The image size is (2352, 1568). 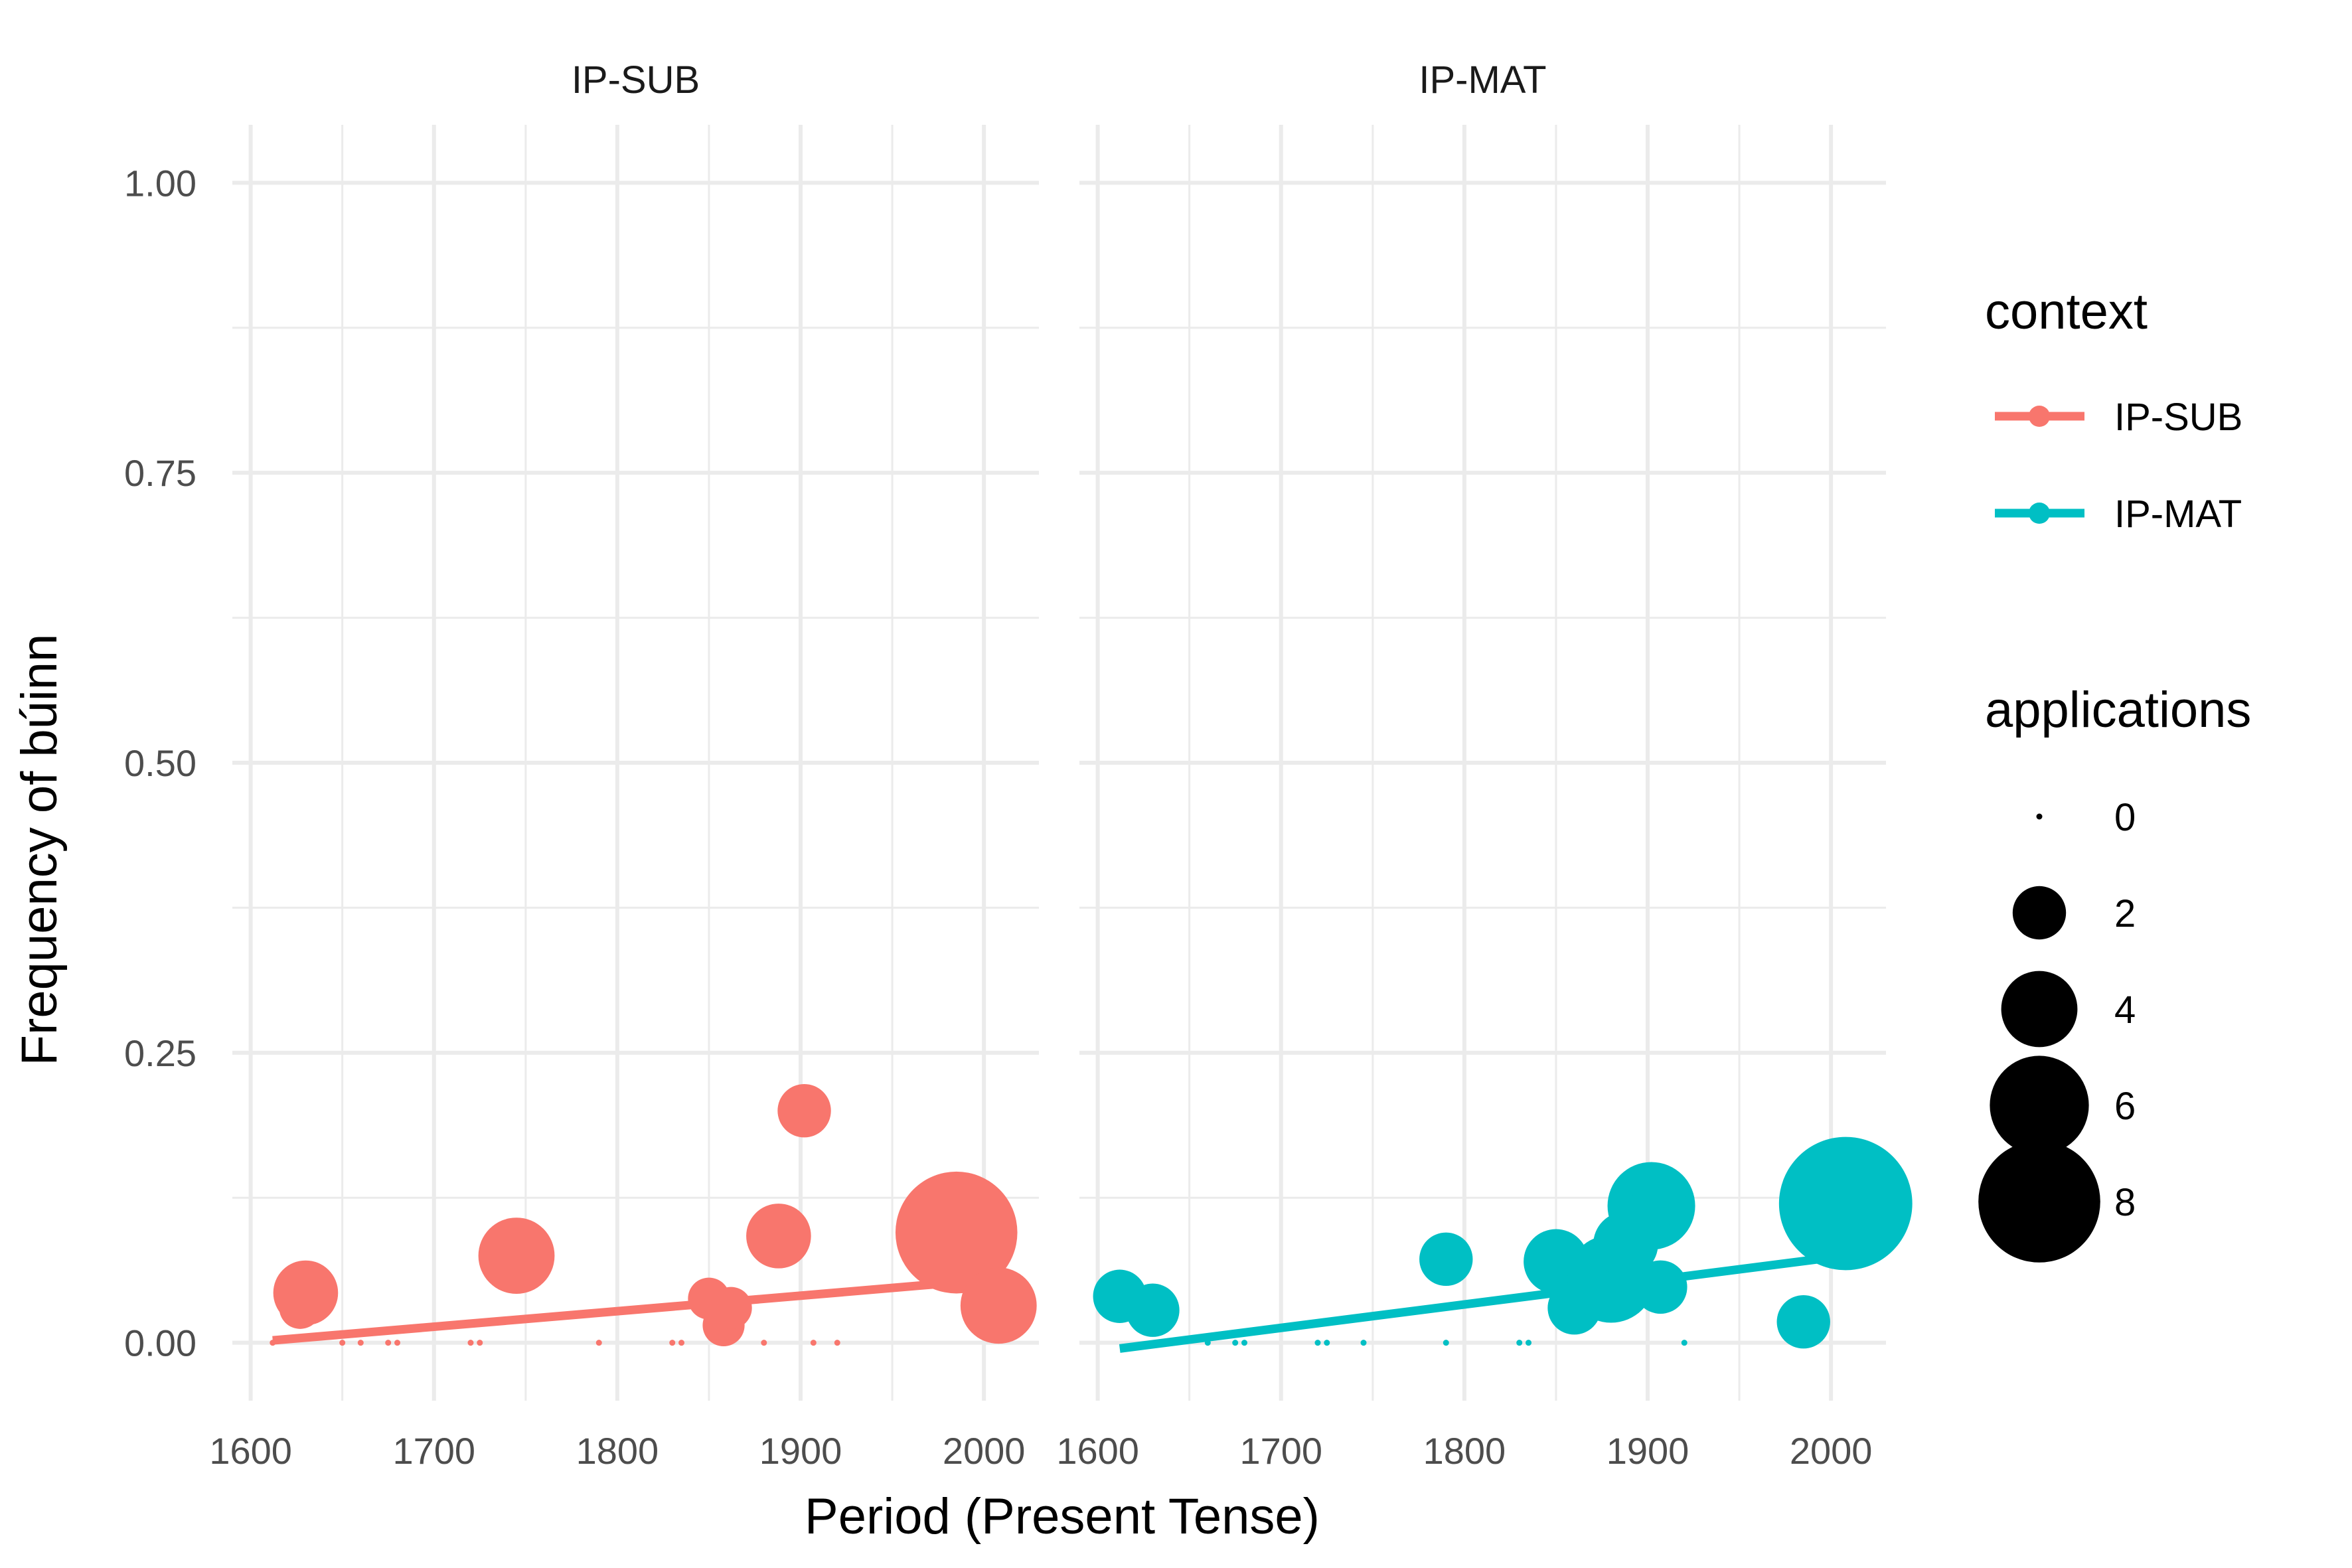 What do you see at coordinates (2125, 1203) in the screenshot?
I see `legend-size-label: 8` at bounding box center [2125, 1203].